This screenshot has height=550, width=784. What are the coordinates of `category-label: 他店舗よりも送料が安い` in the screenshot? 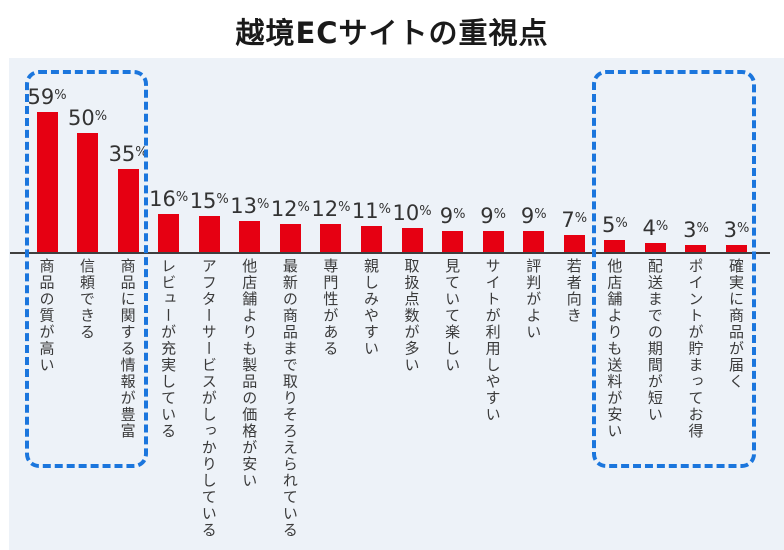 It's located at (614, 349).